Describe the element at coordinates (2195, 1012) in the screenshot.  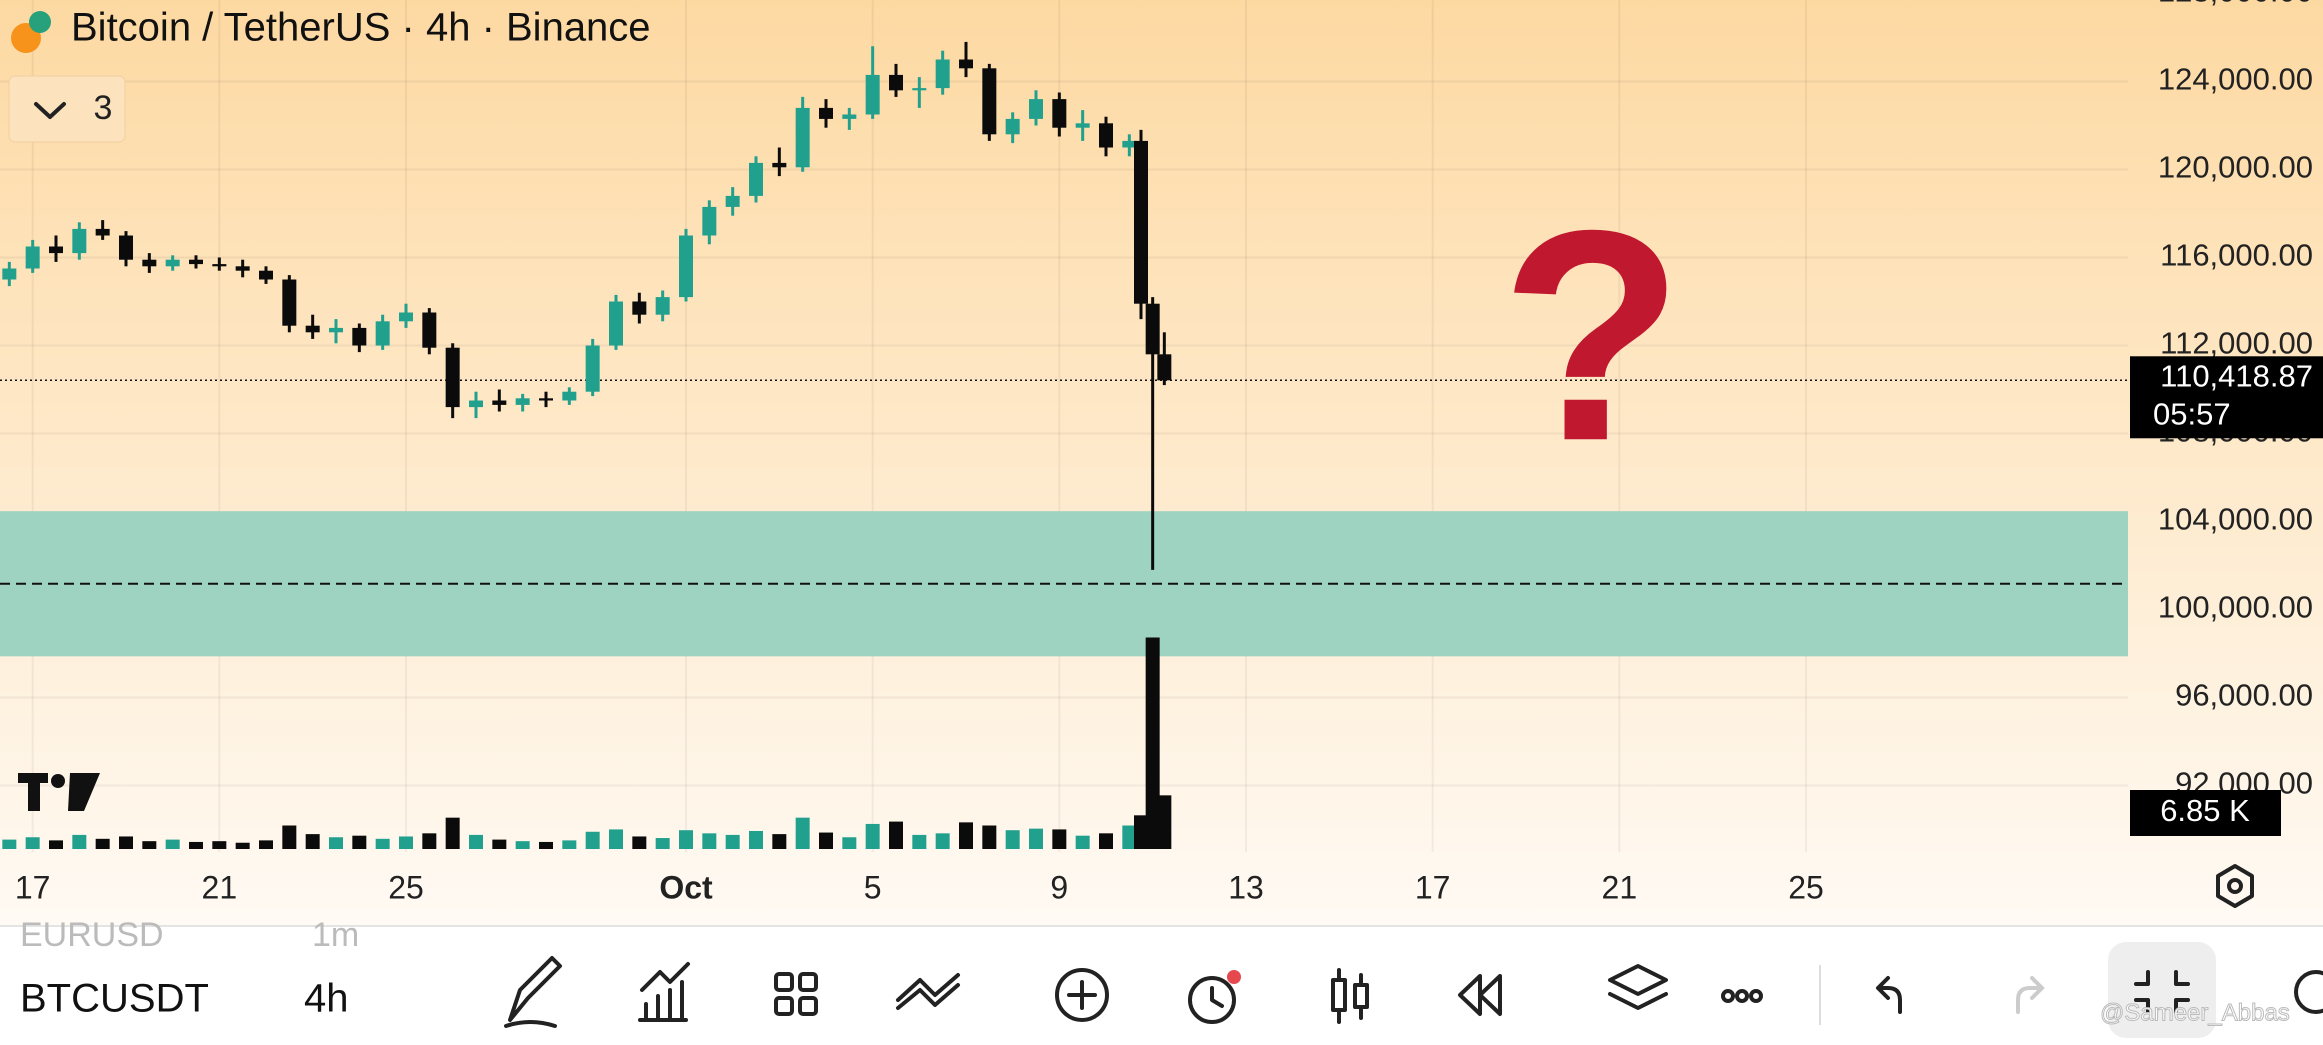
I see `watermark: @Sameer_Abbas` at that location.